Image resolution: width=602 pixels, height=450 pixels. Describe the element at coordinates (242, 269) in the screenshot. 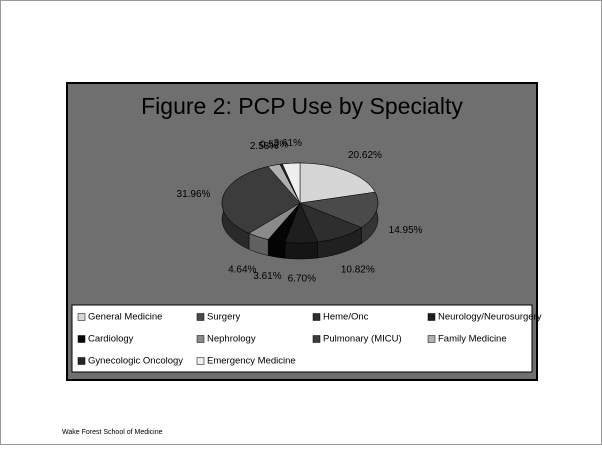

I see `data-label: 4.64%` at that location.